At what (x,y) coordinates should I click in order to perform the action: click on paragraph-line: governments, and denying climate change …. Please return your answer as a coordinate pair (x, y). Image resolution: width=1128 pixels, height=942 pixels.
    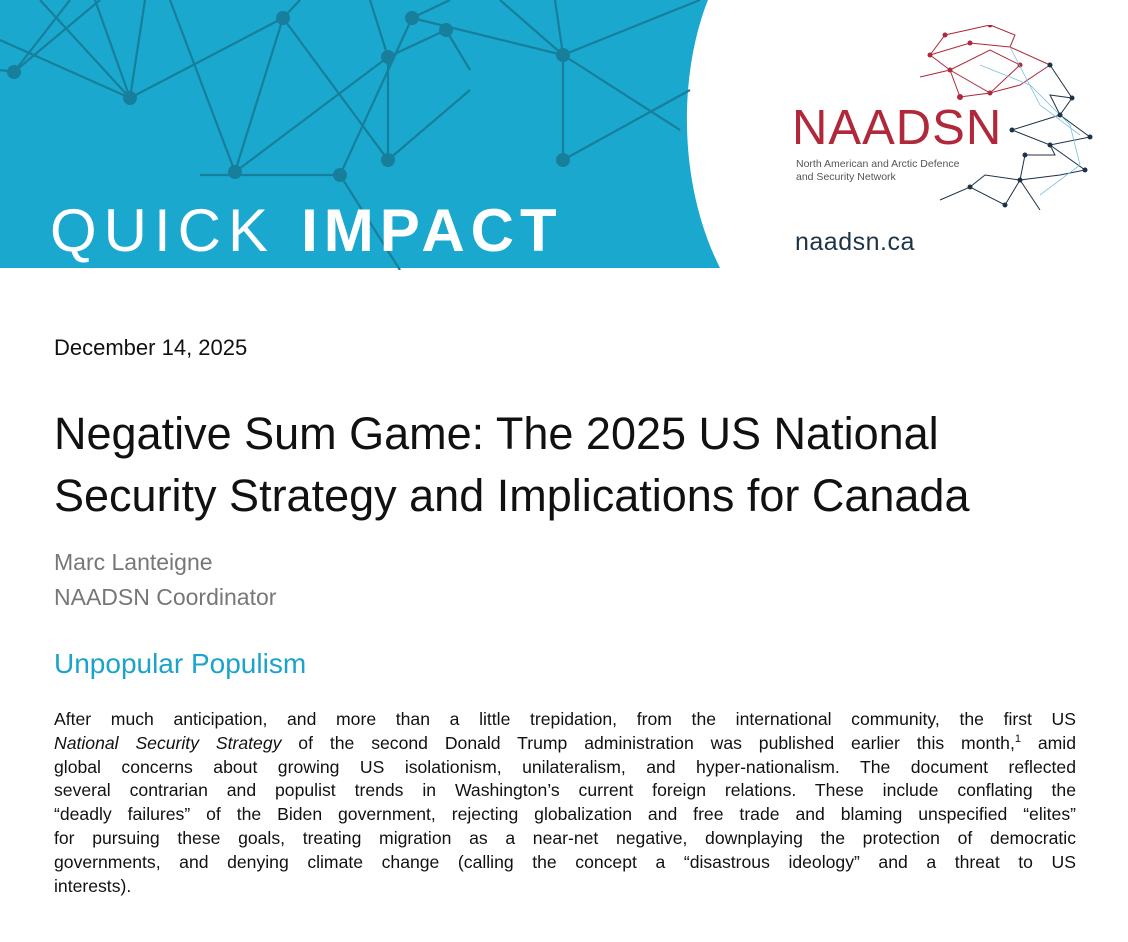
    Looking at the image, I should click on (565, 861).